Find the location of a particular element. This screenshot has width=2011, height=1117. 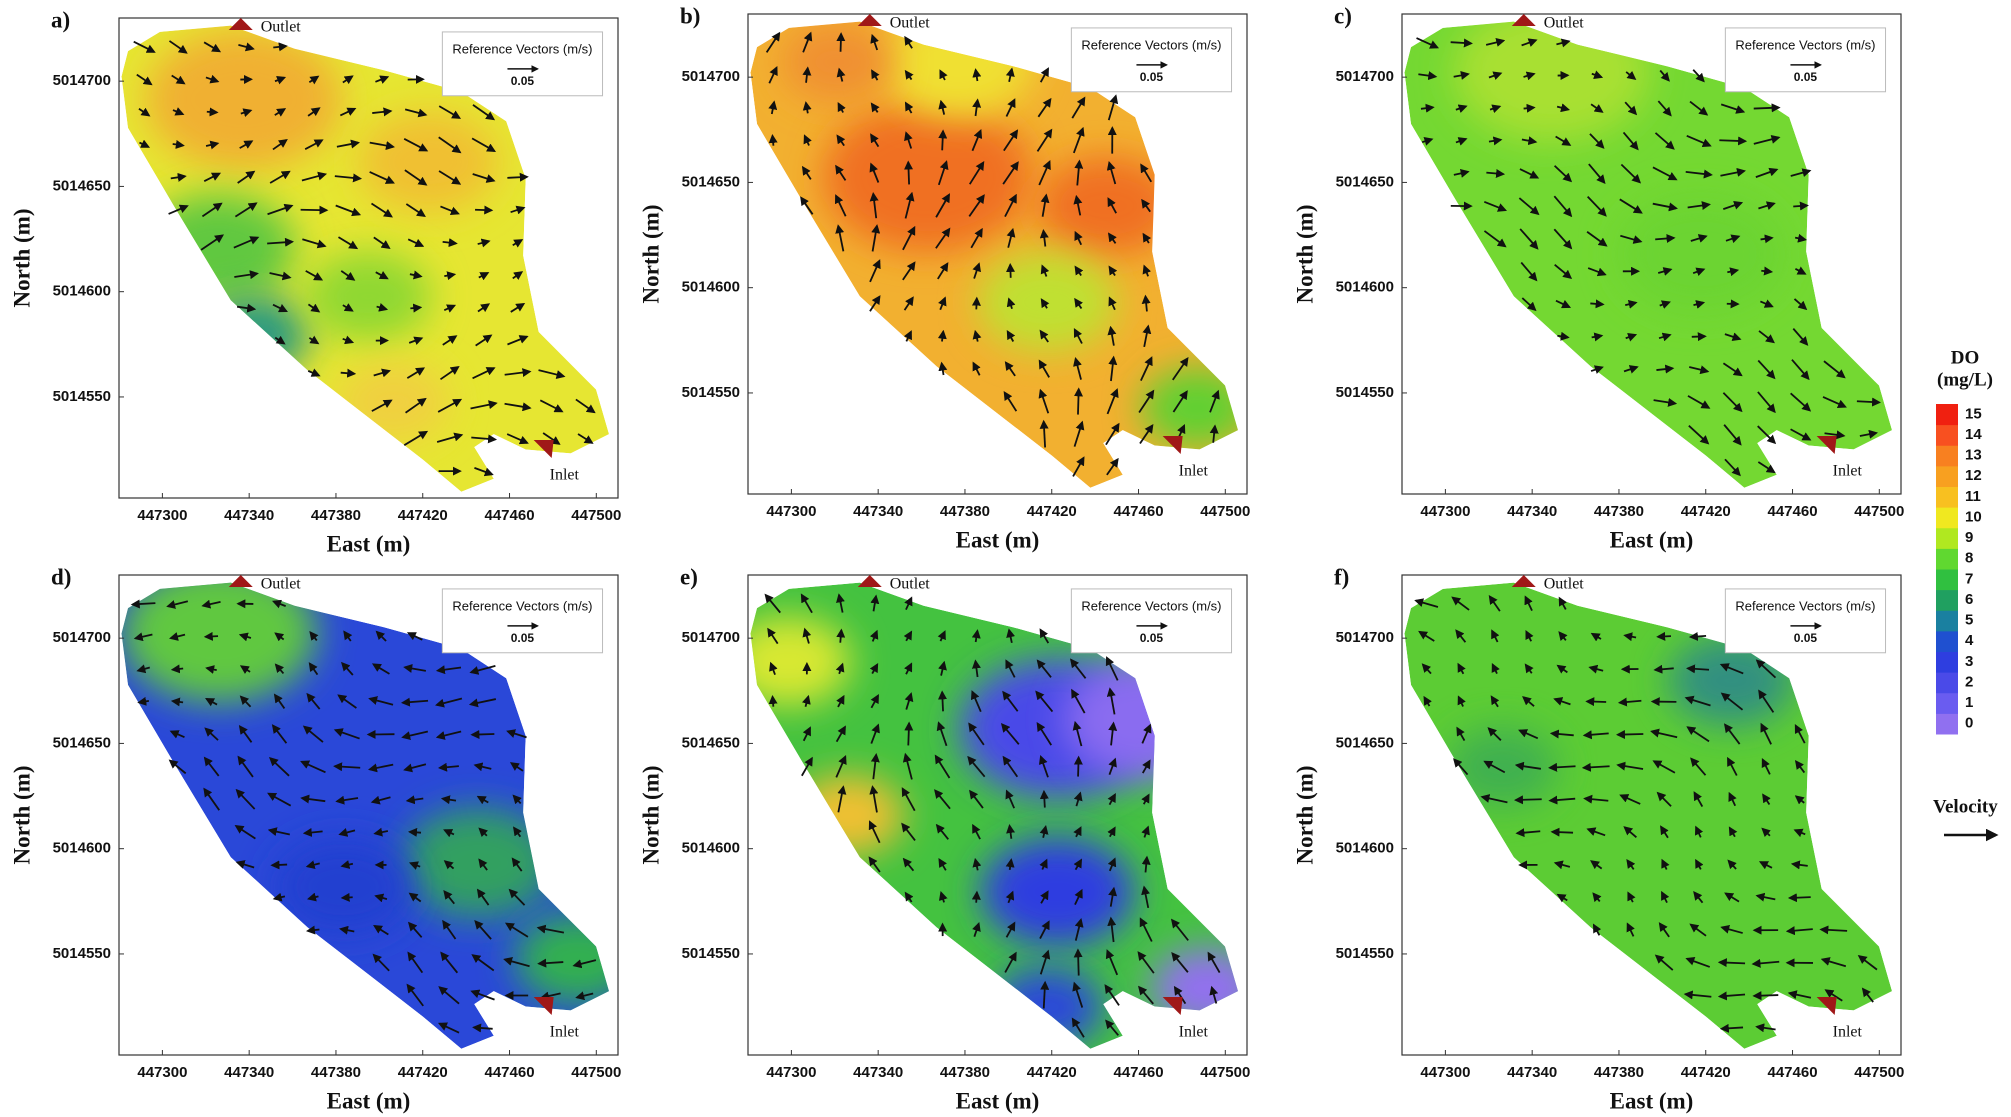

colorbar-tick-label: 15 is located at coordinates (1973, 413).